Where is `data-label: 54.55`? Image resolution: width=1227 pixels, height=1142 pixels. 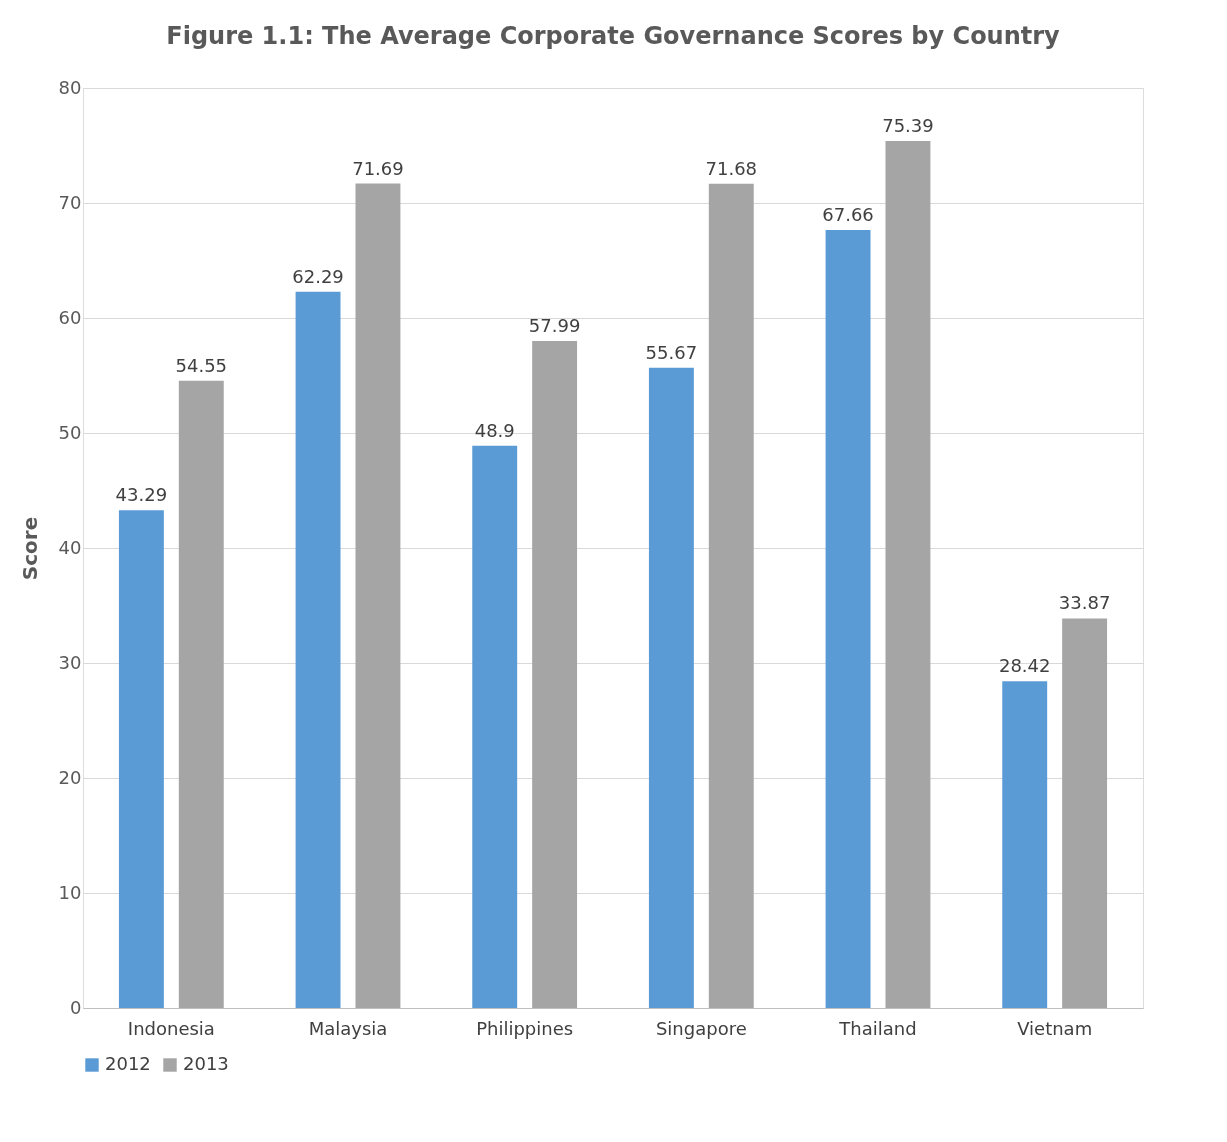
data-label: 54.55 is located at coordinates (201, 365).